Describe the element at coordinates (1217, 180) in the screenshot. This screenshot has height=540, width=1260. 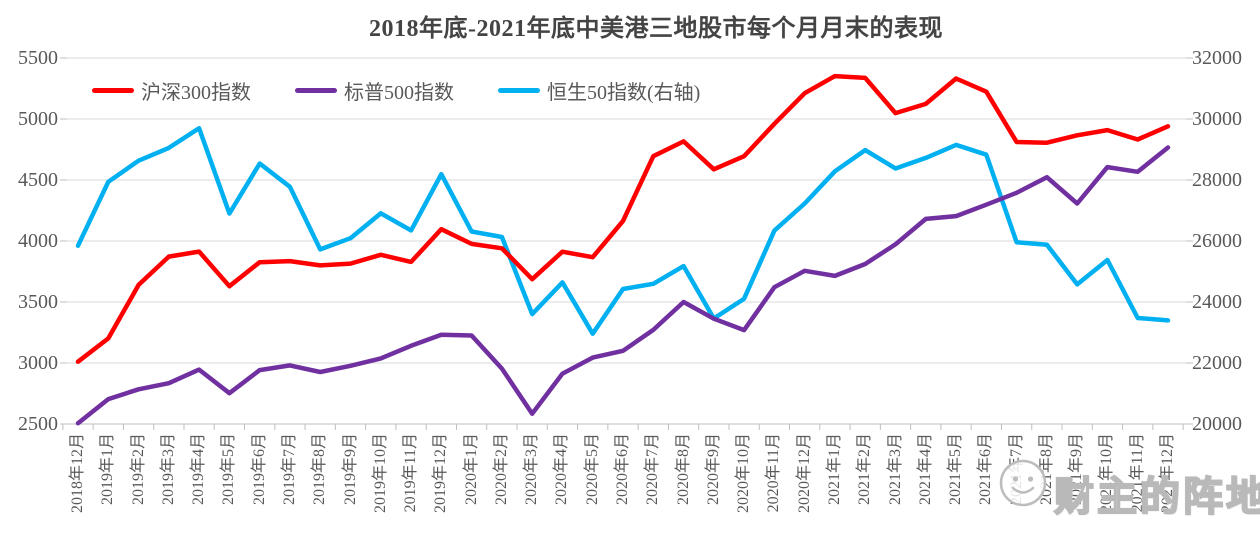
I see `y-axis-right-tick-label: 28000` at that location.